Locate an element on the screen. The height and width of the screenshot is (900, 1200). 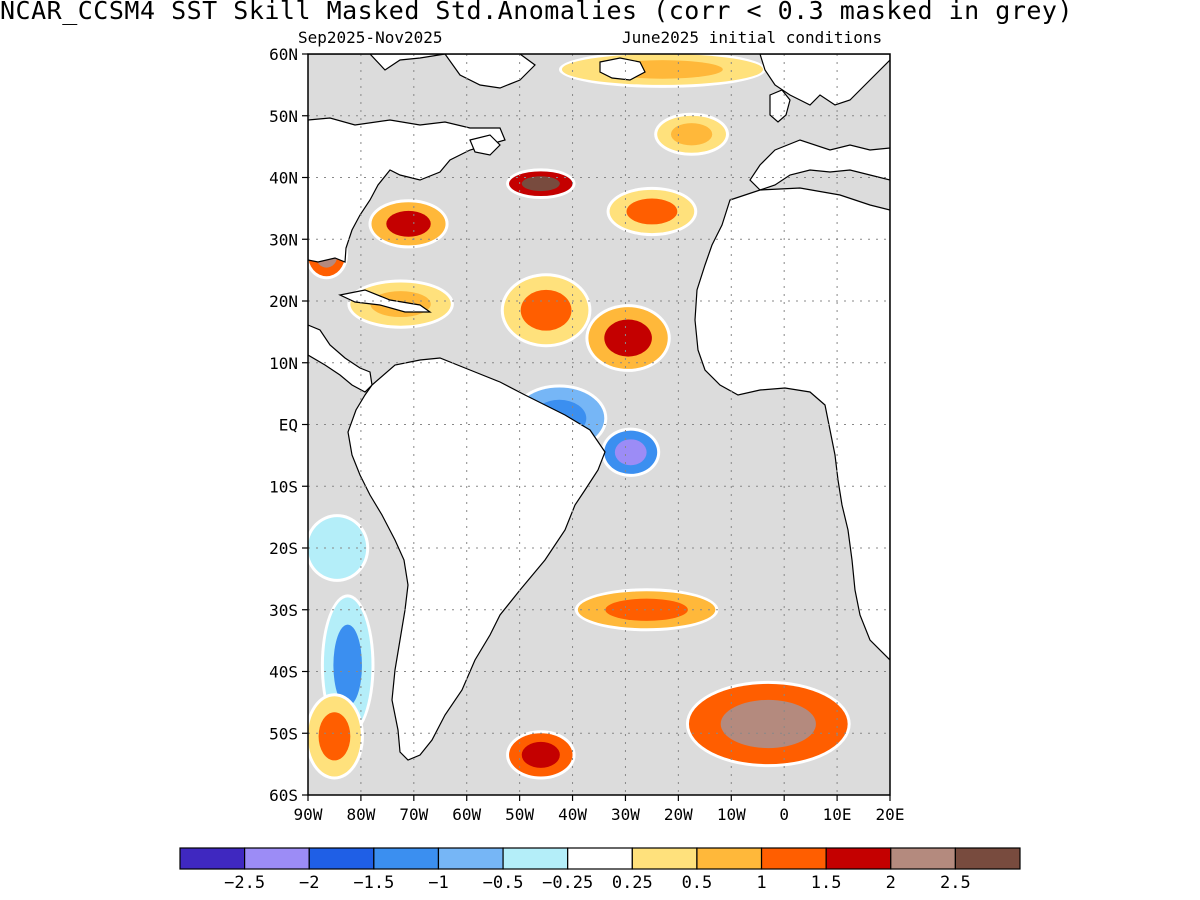
lat-tick-label: 30S is located at coordinates (283, 610).